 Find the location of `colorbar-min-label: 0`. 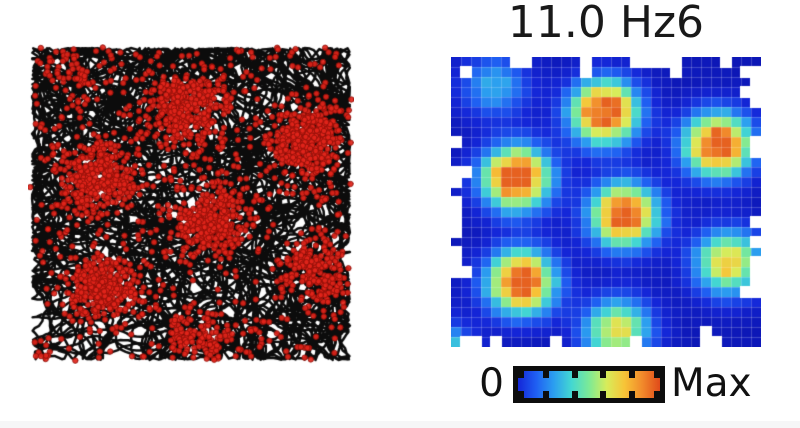

colorbar-min-label: 0 is located at coordinates (491, 383).